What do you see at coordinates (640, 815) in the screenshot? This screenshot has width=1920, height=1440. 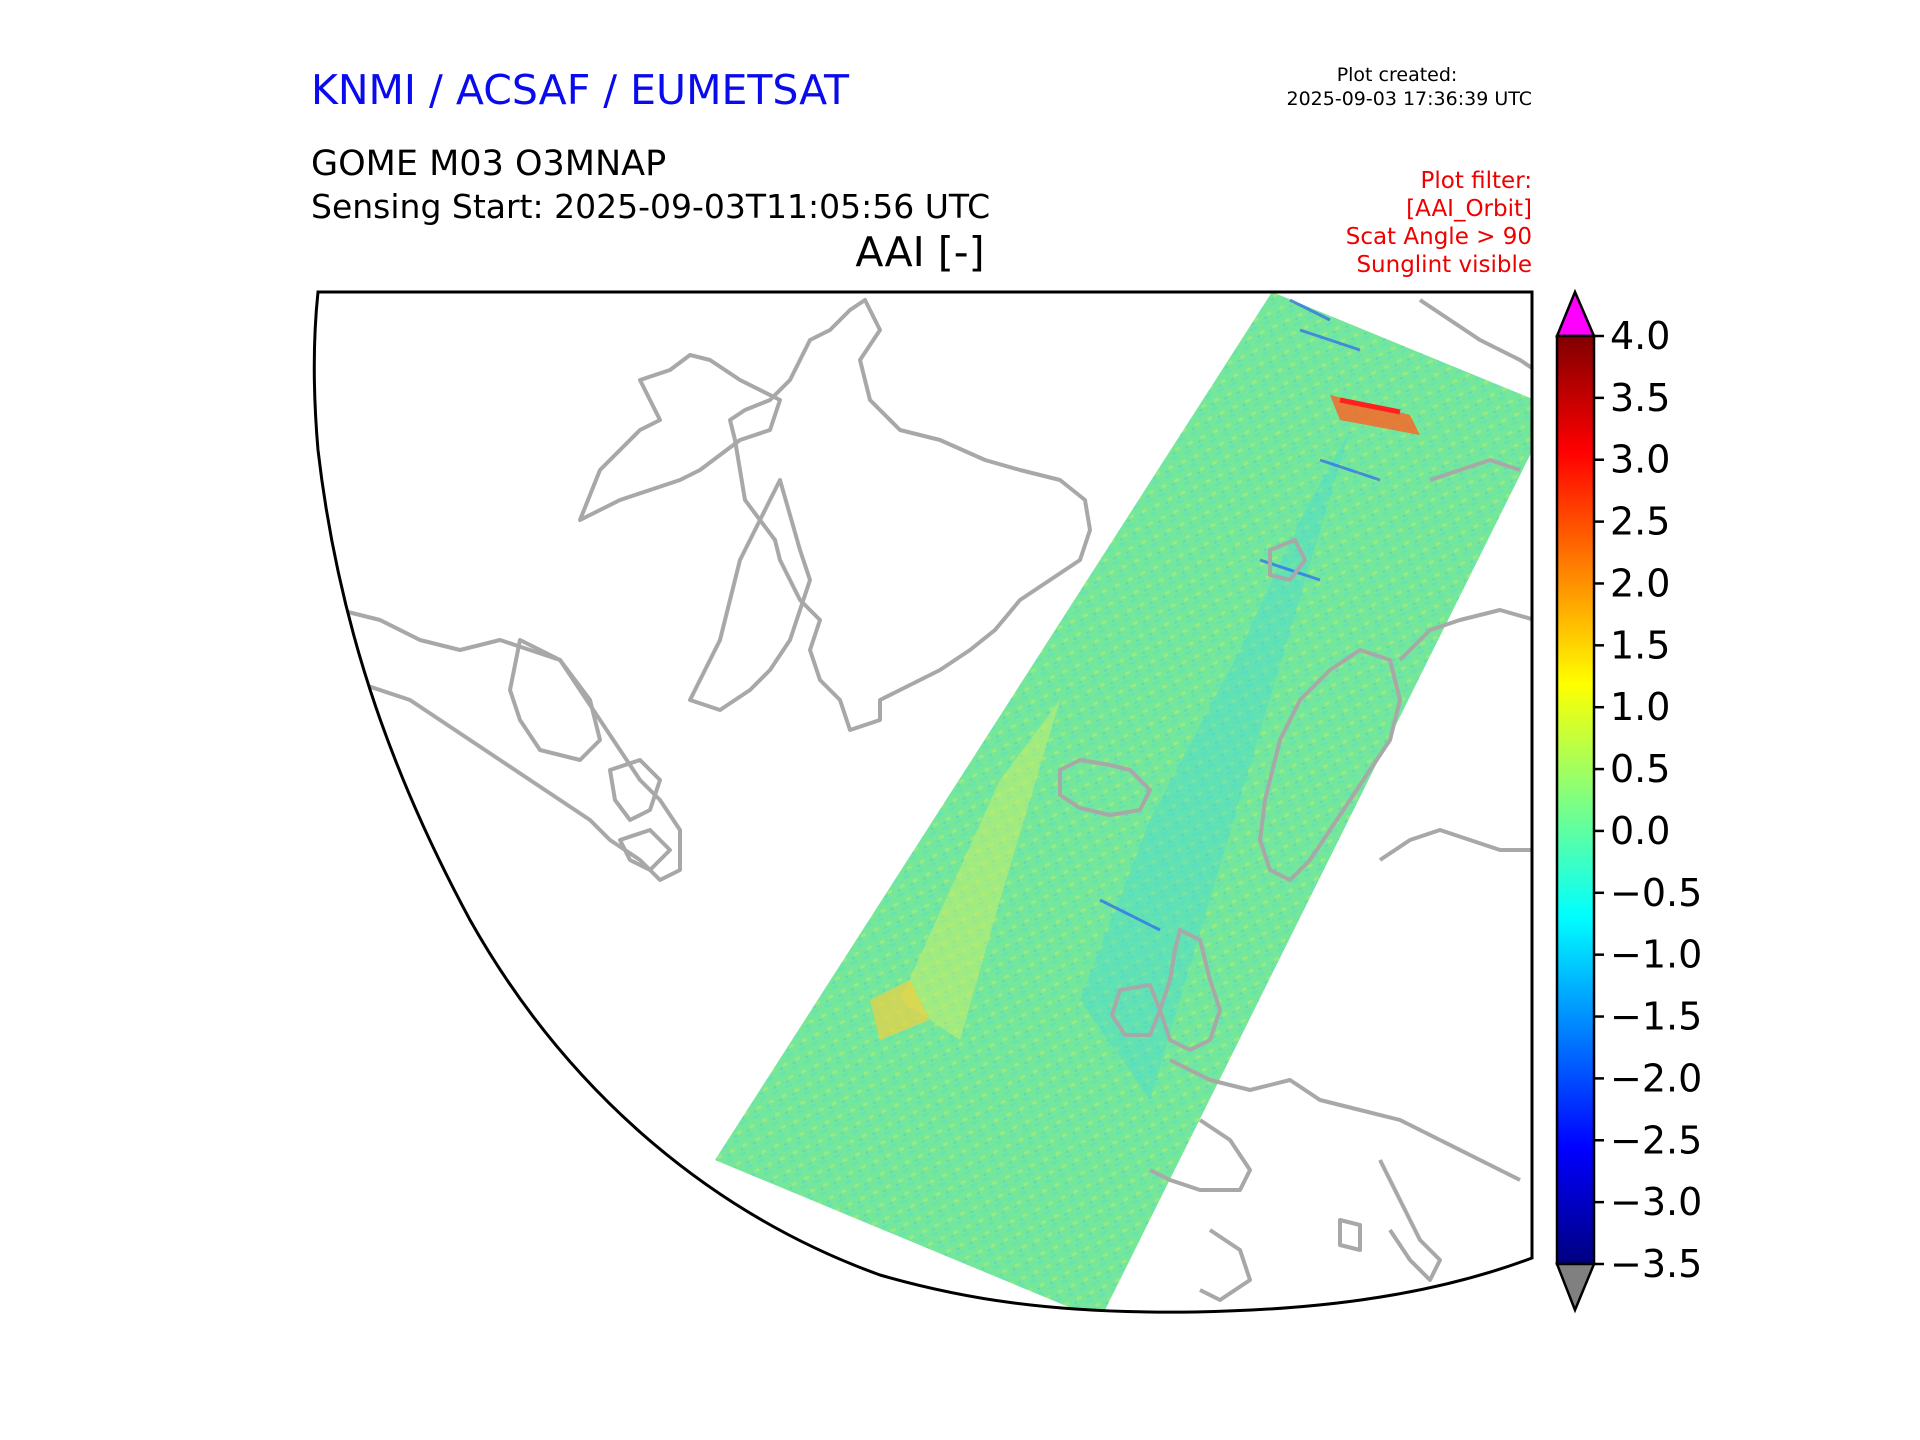 I see `labrador-newfoundland` at bounding box center [640, 815].